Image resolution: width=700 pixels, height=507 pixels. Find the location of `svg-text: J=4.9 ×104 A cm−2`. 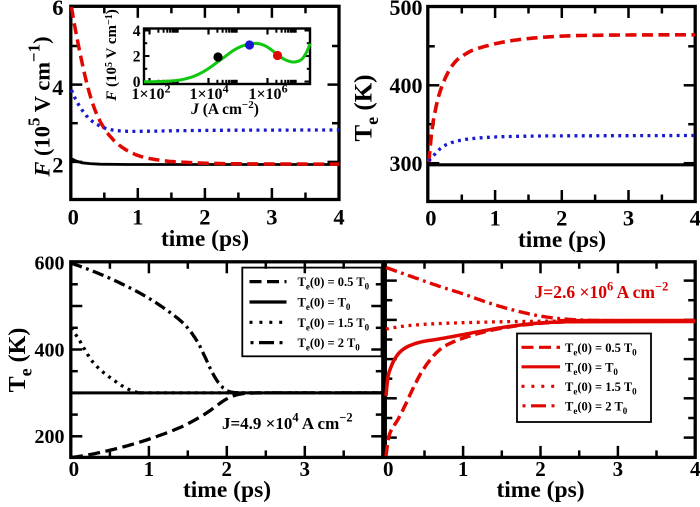

svg-text: J=4.9 ×104 A cm−2 is located at coordinates (287, 422).